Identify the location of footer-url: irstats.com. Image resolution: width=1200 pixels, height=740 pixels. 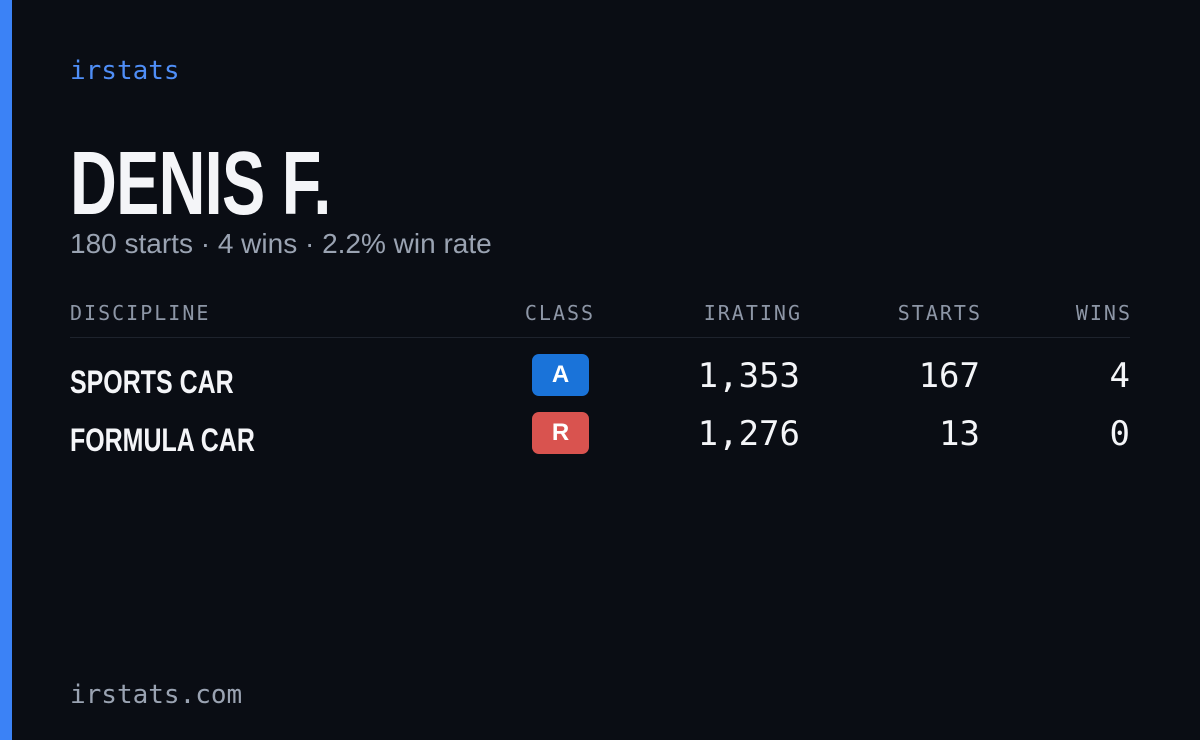
(156, 695).